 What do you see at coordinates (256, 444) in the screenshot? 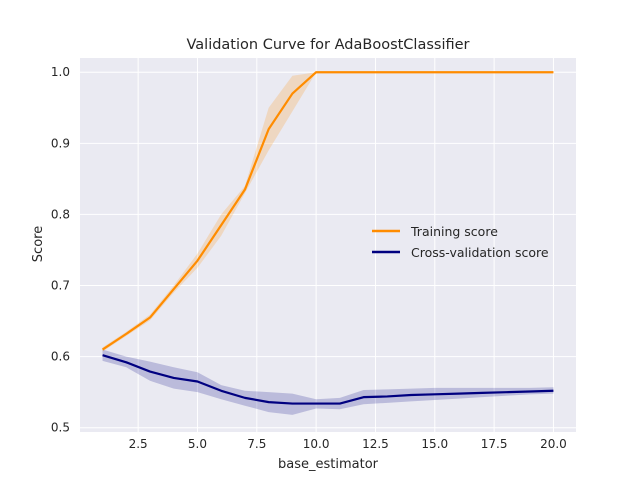
I see `x-tick-label: 7.5` at bounding box center [256, 444].